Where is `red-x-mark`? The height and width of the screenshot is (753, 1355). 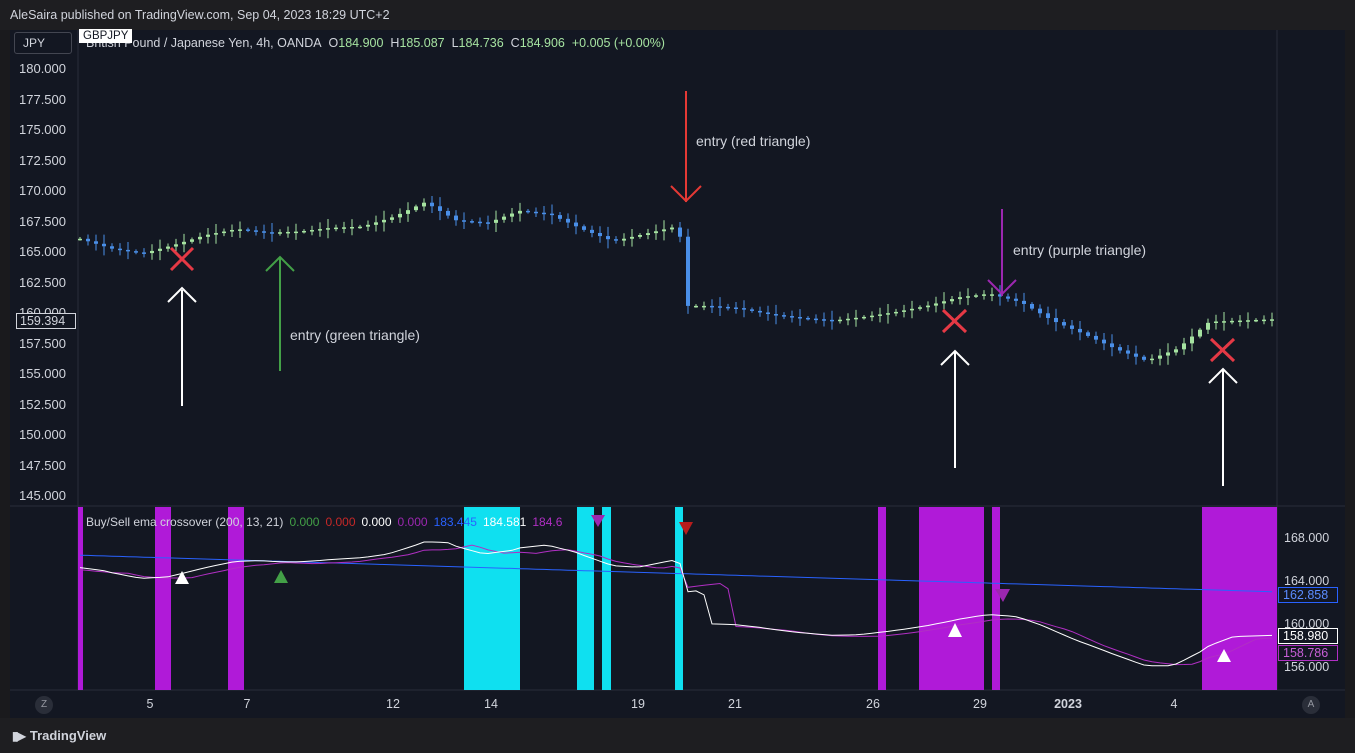
red-x-mark is located at coordinates (182, 259).